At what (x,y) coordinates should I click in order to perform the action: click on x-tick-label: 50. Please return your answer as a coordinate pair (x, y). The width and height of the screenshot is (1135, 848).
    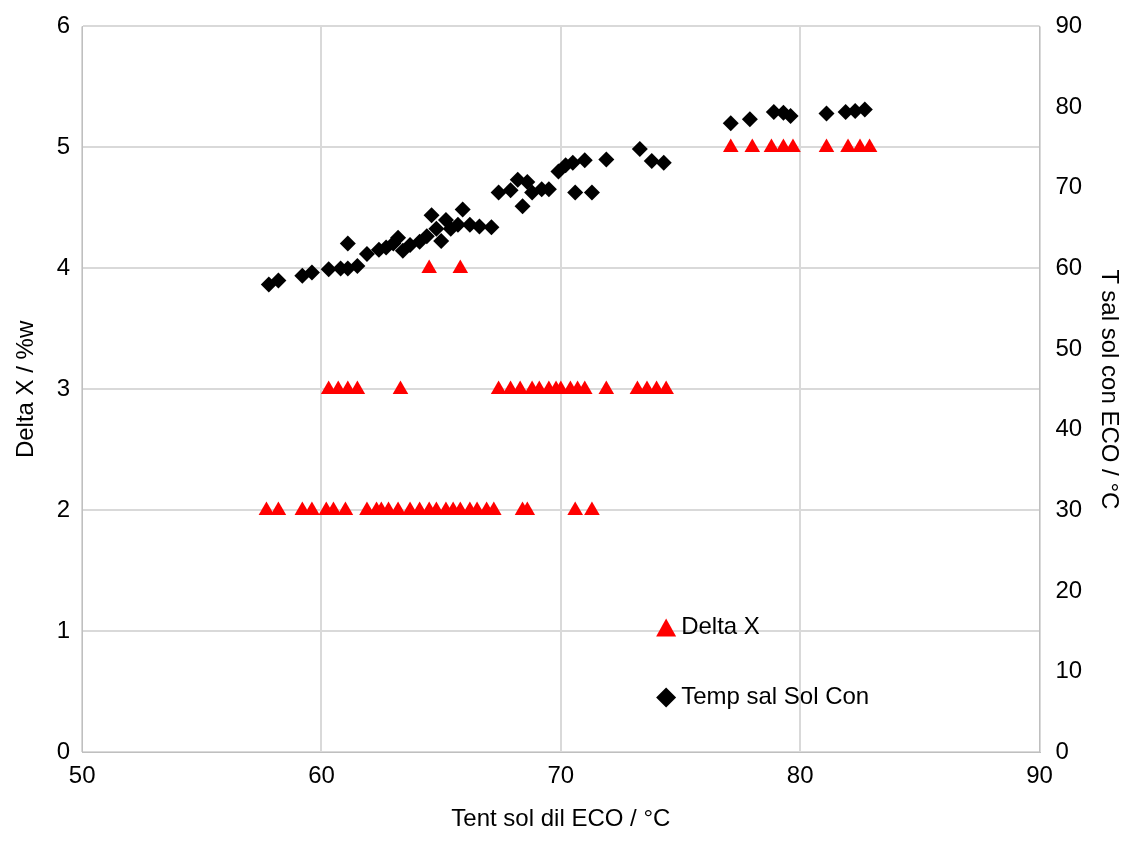
    Looking at the image, I should click on (82, 775).